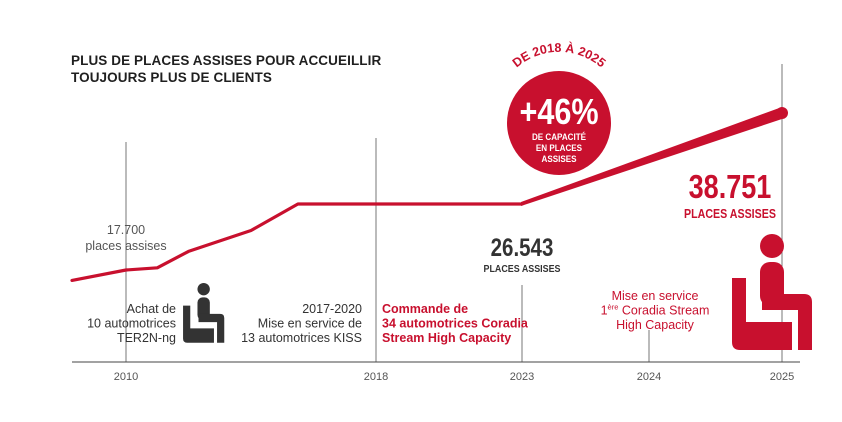 Image resolution: width=842 pixels, height=422 pixels. I want to click on event-2018-line: 2017-2020, so click(332, 309).